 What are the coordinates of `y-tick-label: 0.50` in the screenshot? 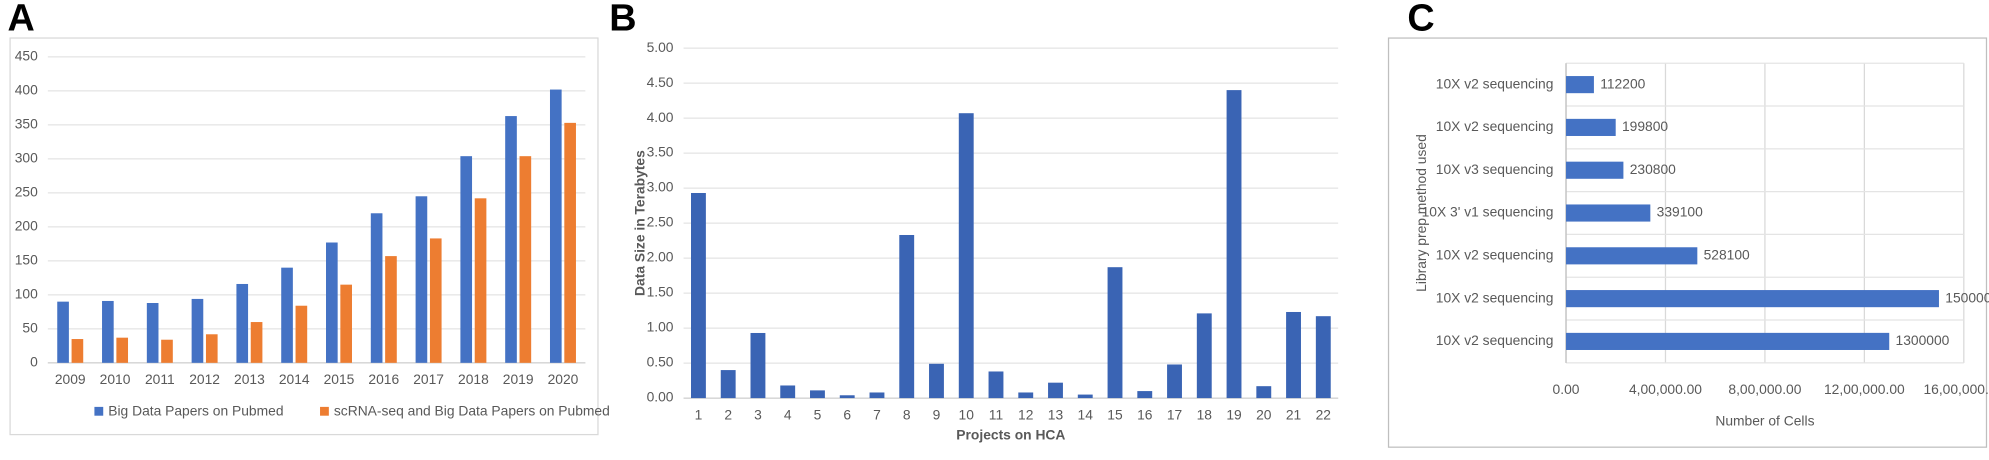 It's located at (660, 362).